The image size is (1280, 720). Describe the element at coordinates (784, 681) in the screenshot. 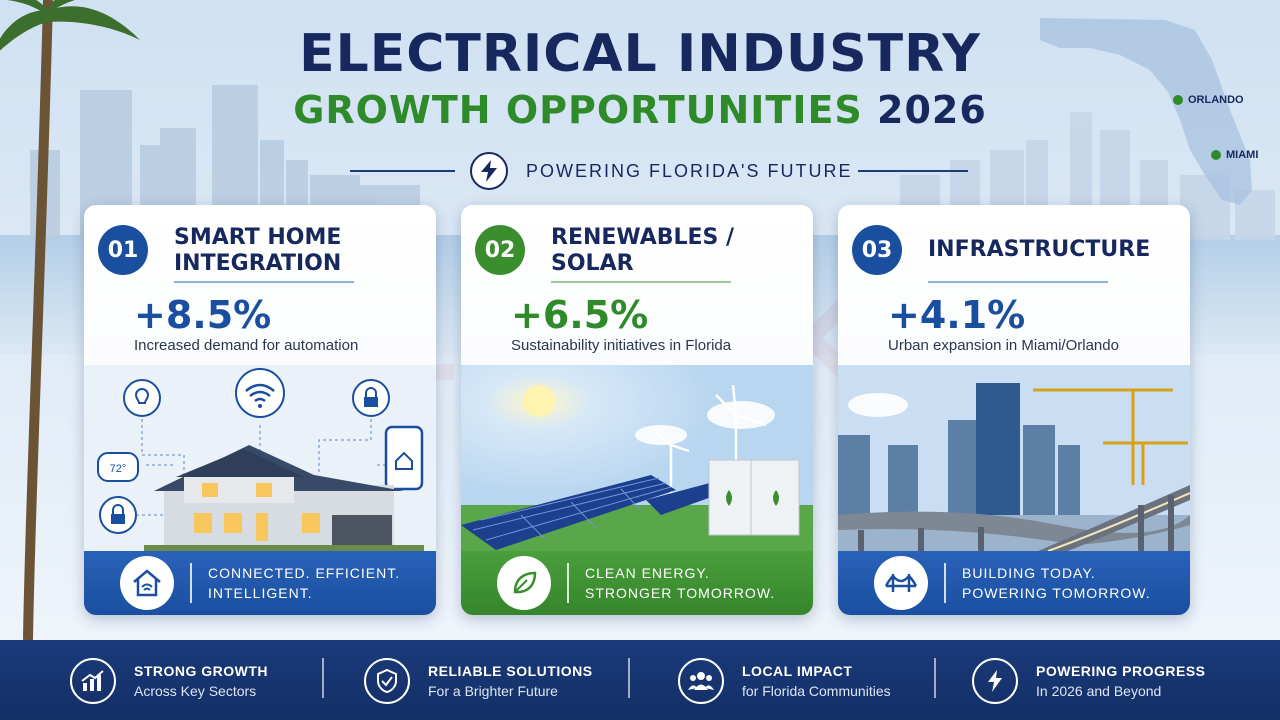

I see `feature-local-impact: LOCAL IMPACT for Florida Communities` at that location.